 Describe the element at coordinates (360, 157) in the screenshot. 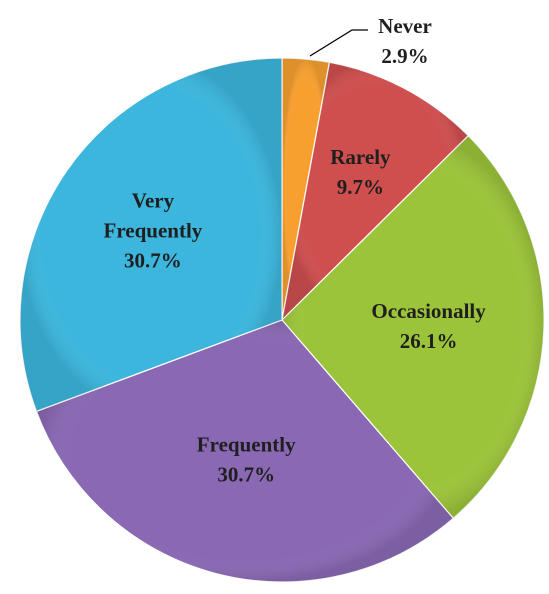

I see `slice-name: Rarely` at that location.